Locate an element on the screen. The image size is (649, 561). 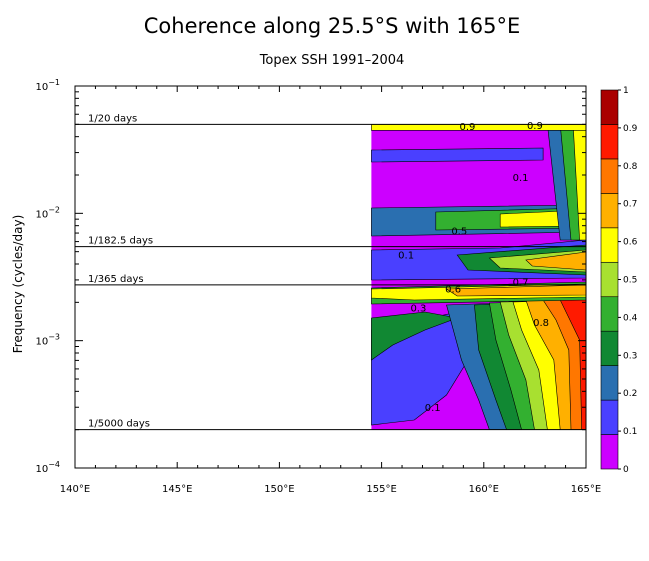
x-tick-label: 165°E is located at coordinates (586, 489).